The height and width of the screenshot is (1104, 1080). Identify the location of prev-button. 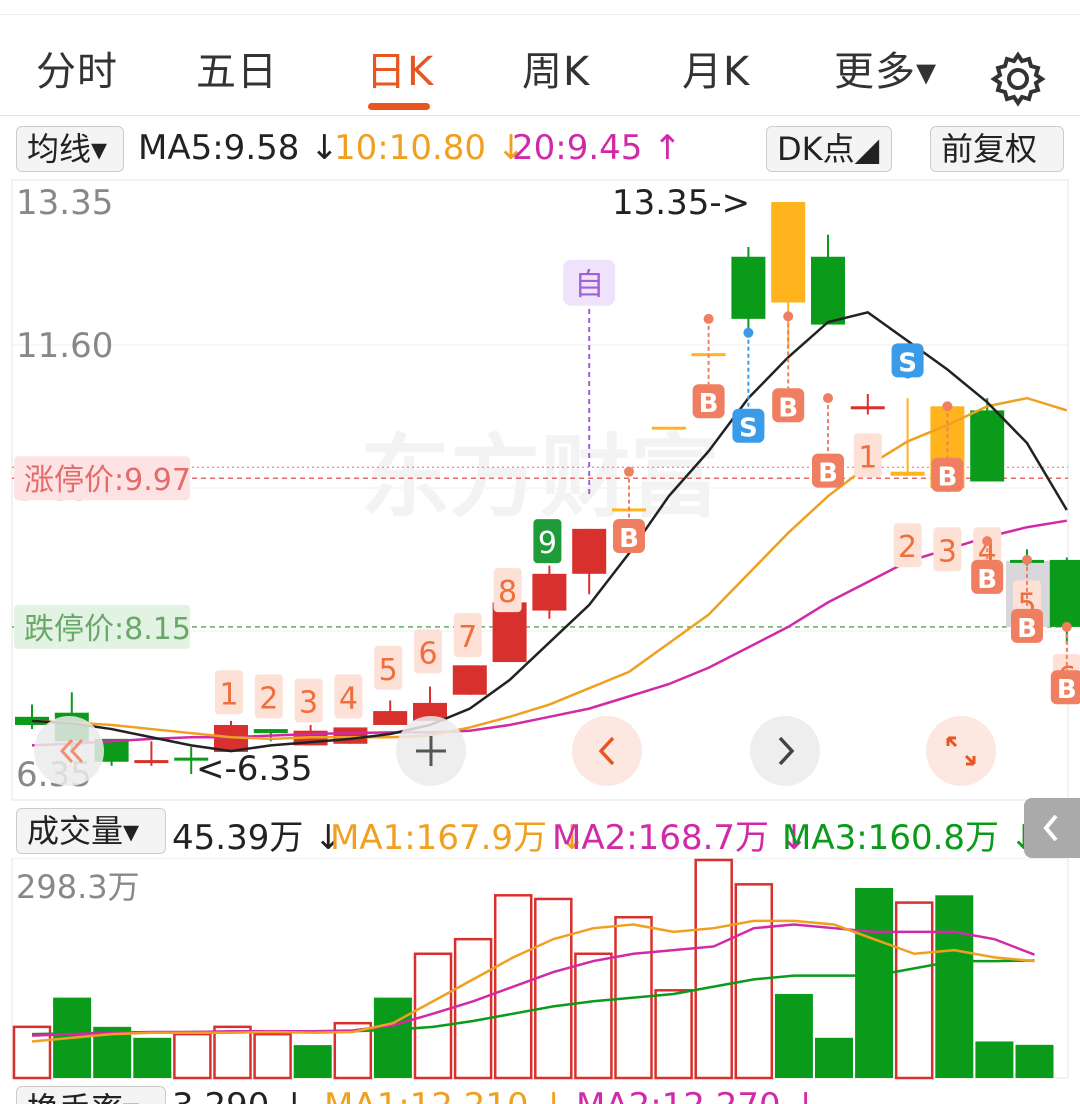
(607, 751).